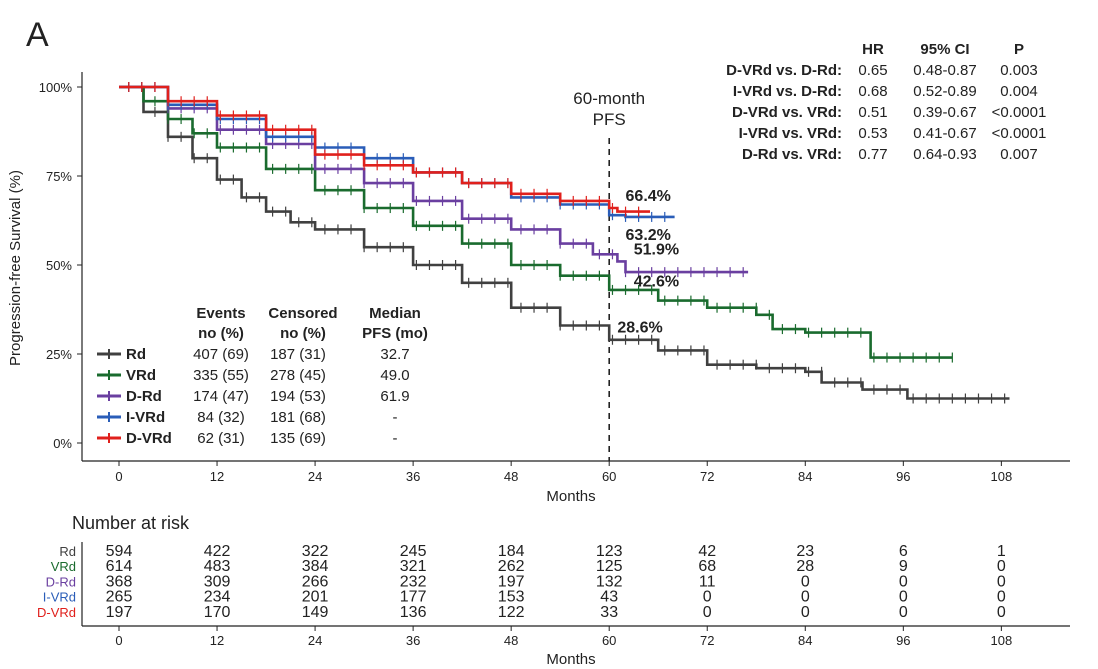  What do you see at coordinates (59, 354) in the screenshot?
I see `y-tick-label: 25%` at bounding box center [59, 354].